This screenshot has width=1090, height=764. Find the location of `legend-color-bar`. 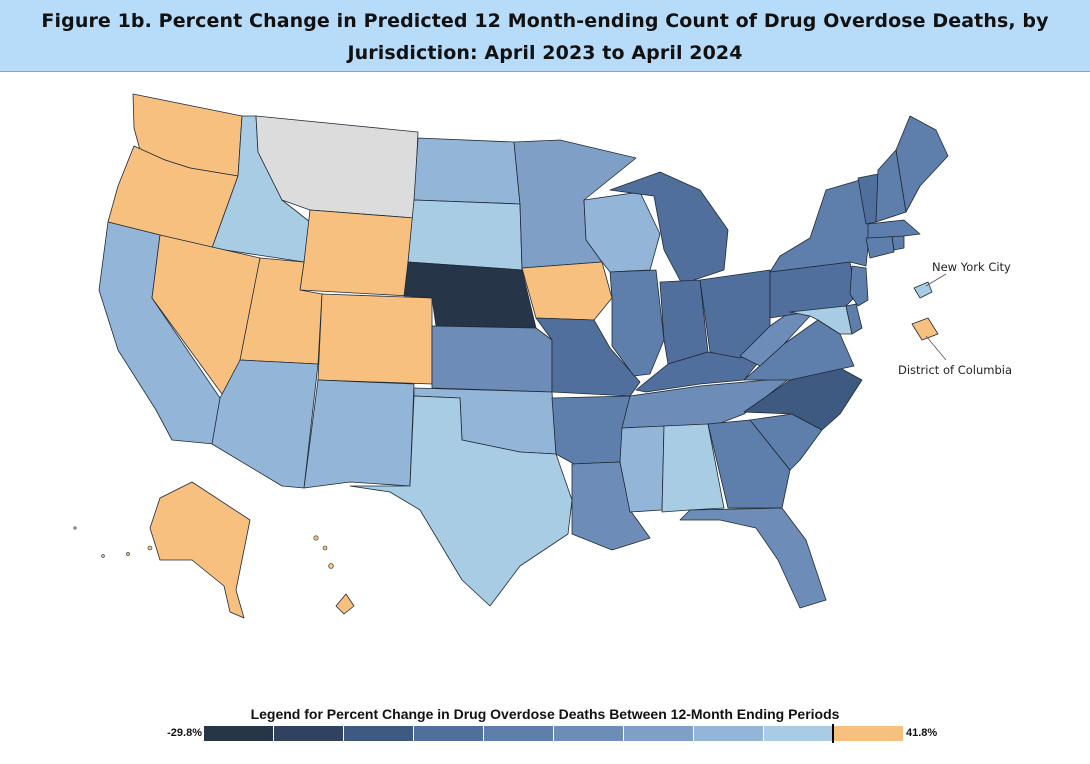

legend-color-bar is located at coordinates (554, 733).